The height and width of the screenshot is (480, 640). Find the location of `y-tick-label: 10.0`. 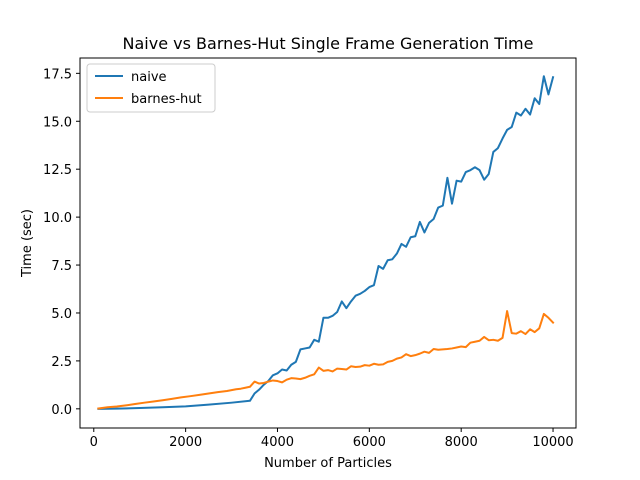

y-tick-label: 10.0 is located at coordinates (57, 218).